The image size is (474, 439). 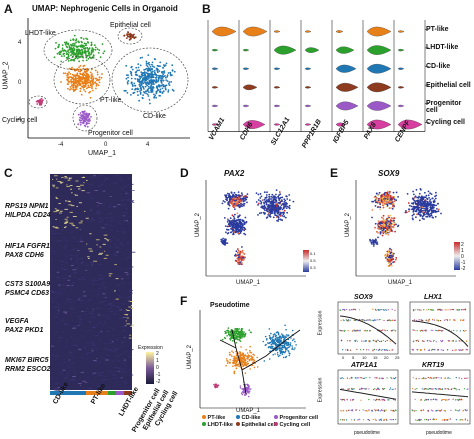 What do you see at coordinates (463, 263) in the screenshot?
I see `legend-tick: -1` at bounding box center [463, 263].